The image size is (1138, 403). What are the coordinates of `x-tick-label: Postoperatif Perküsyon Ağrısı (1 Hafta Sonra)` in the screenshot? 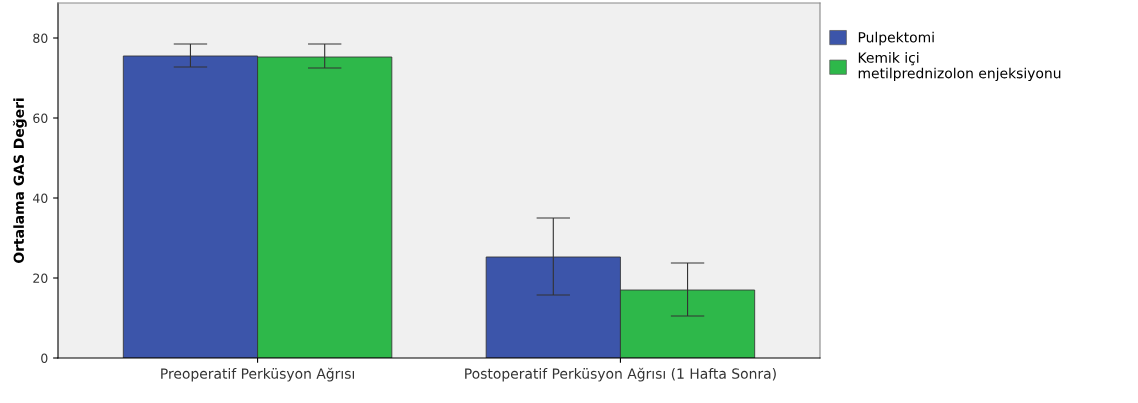 It's located at (620, 374).